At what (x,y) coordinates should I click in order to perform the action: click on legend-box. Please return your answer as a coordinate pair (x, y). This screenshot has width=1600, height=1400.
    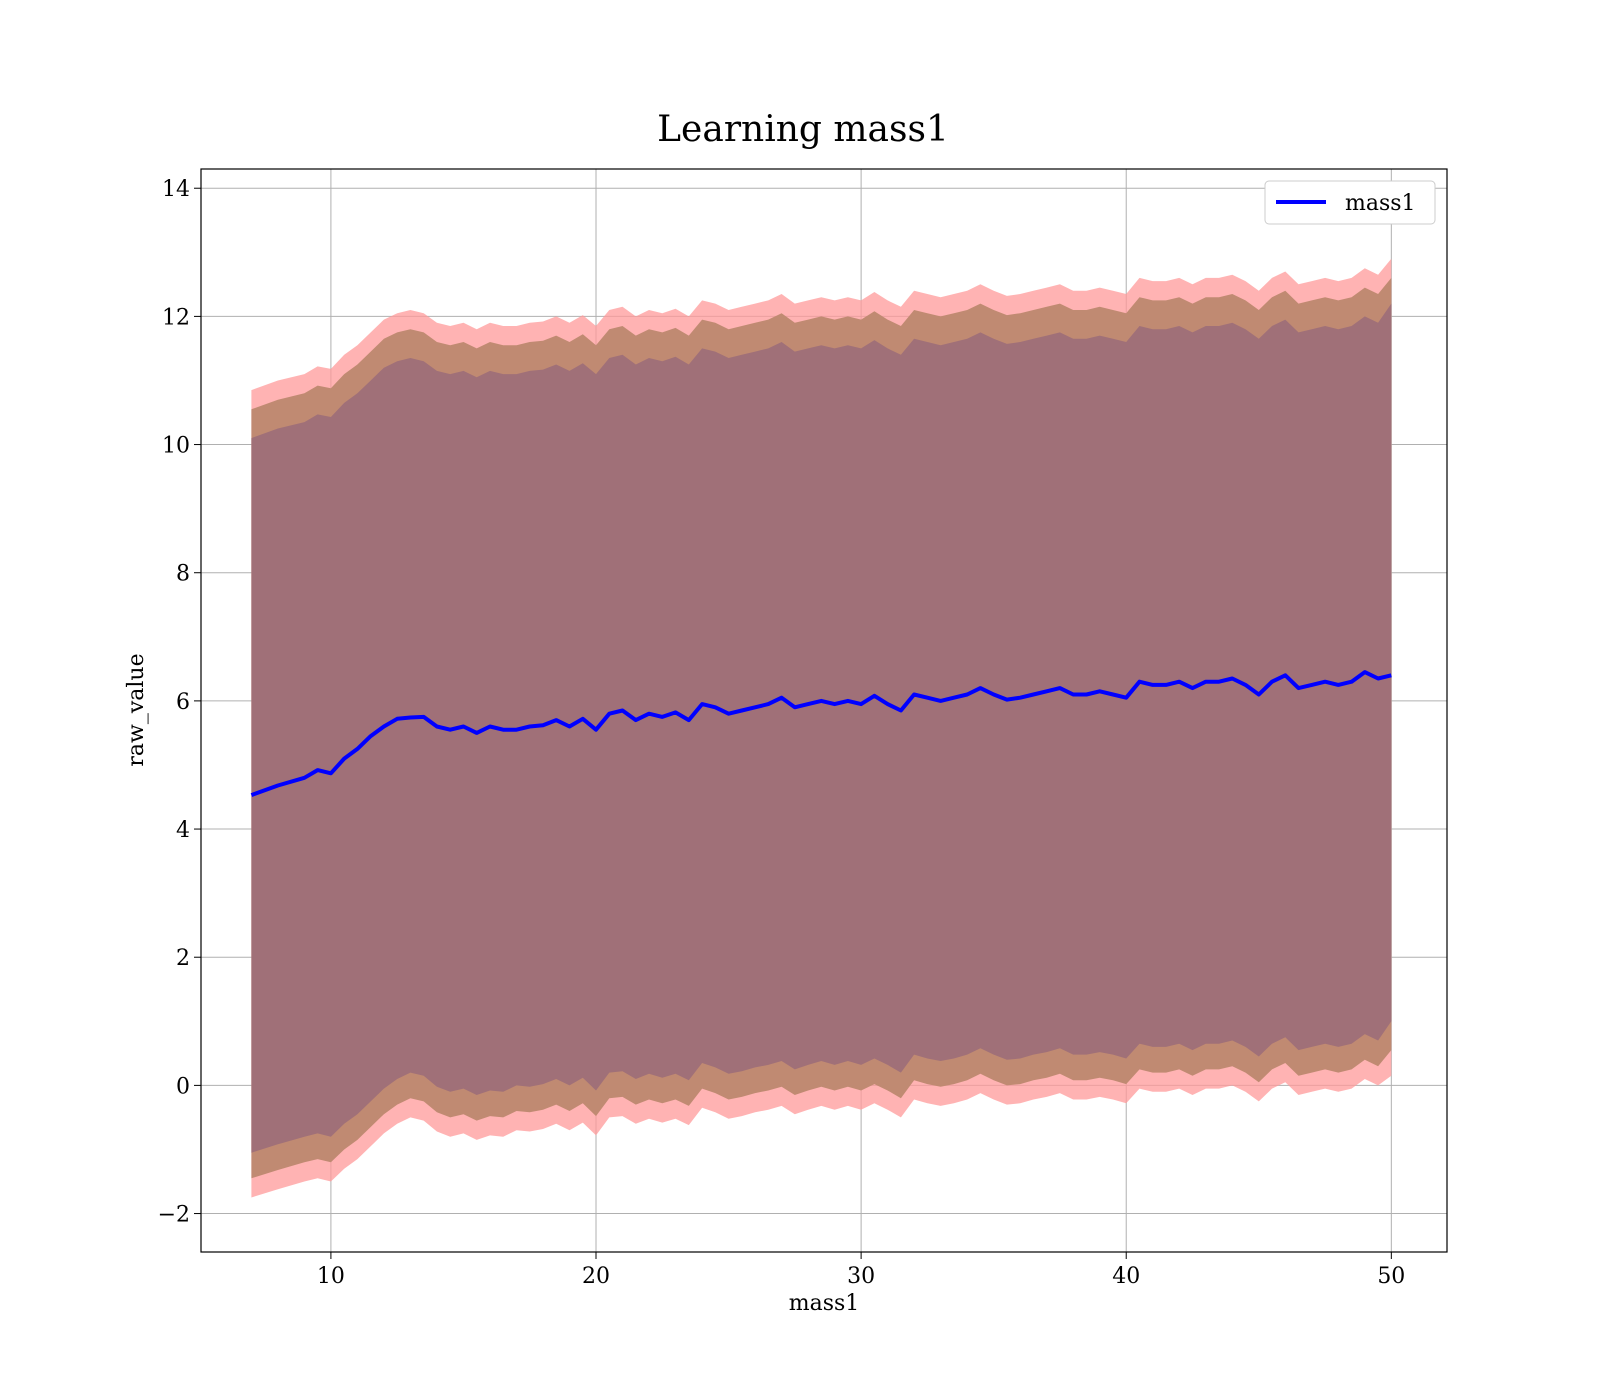
    Looking at the image, I should click on (1350, 202).